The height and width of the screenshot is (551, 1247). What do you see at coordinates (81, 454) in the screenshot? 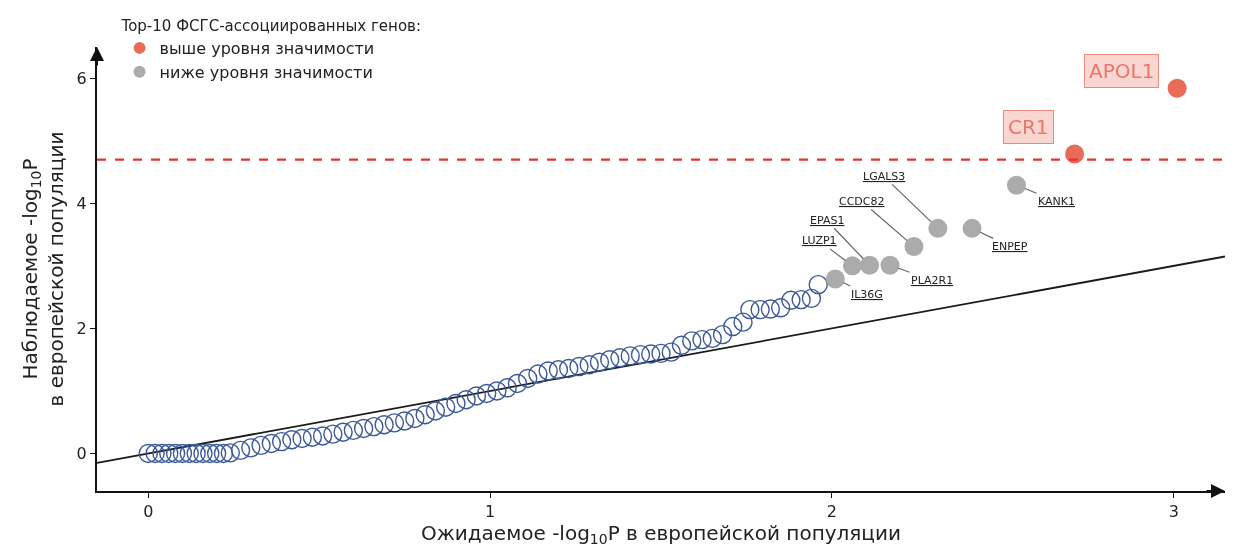
I see `y-tick-label: 0` at bounding box center [81, 454].